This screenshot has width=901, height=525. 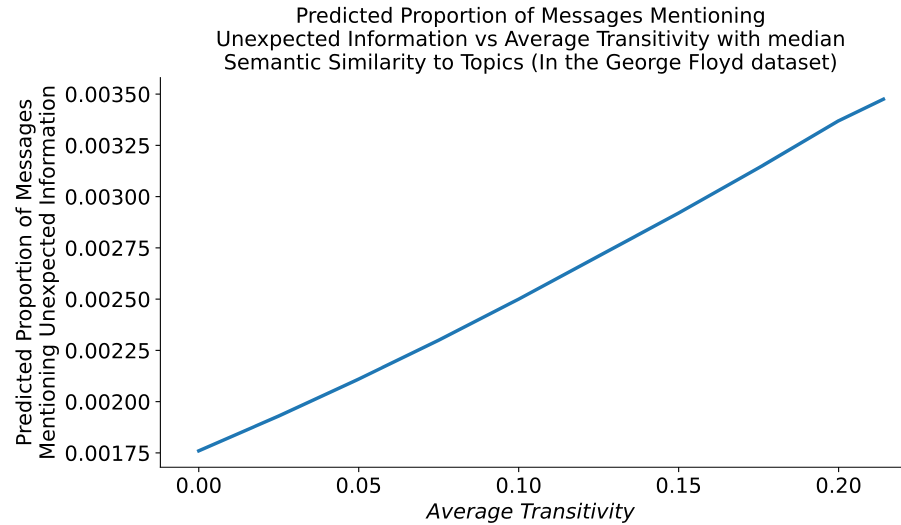 I want to click on x-tick-label: 0.20, so click(x=838, y=485).